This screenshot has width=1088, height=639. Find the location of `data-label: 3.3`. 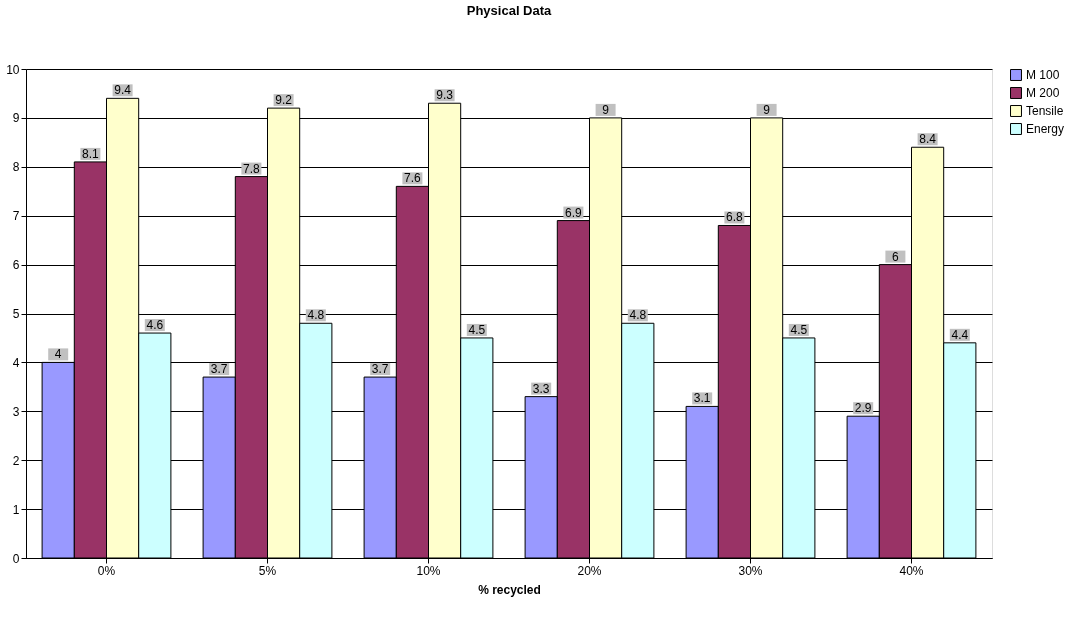

data-label: 3.3 is located at coordinates (541, 388).